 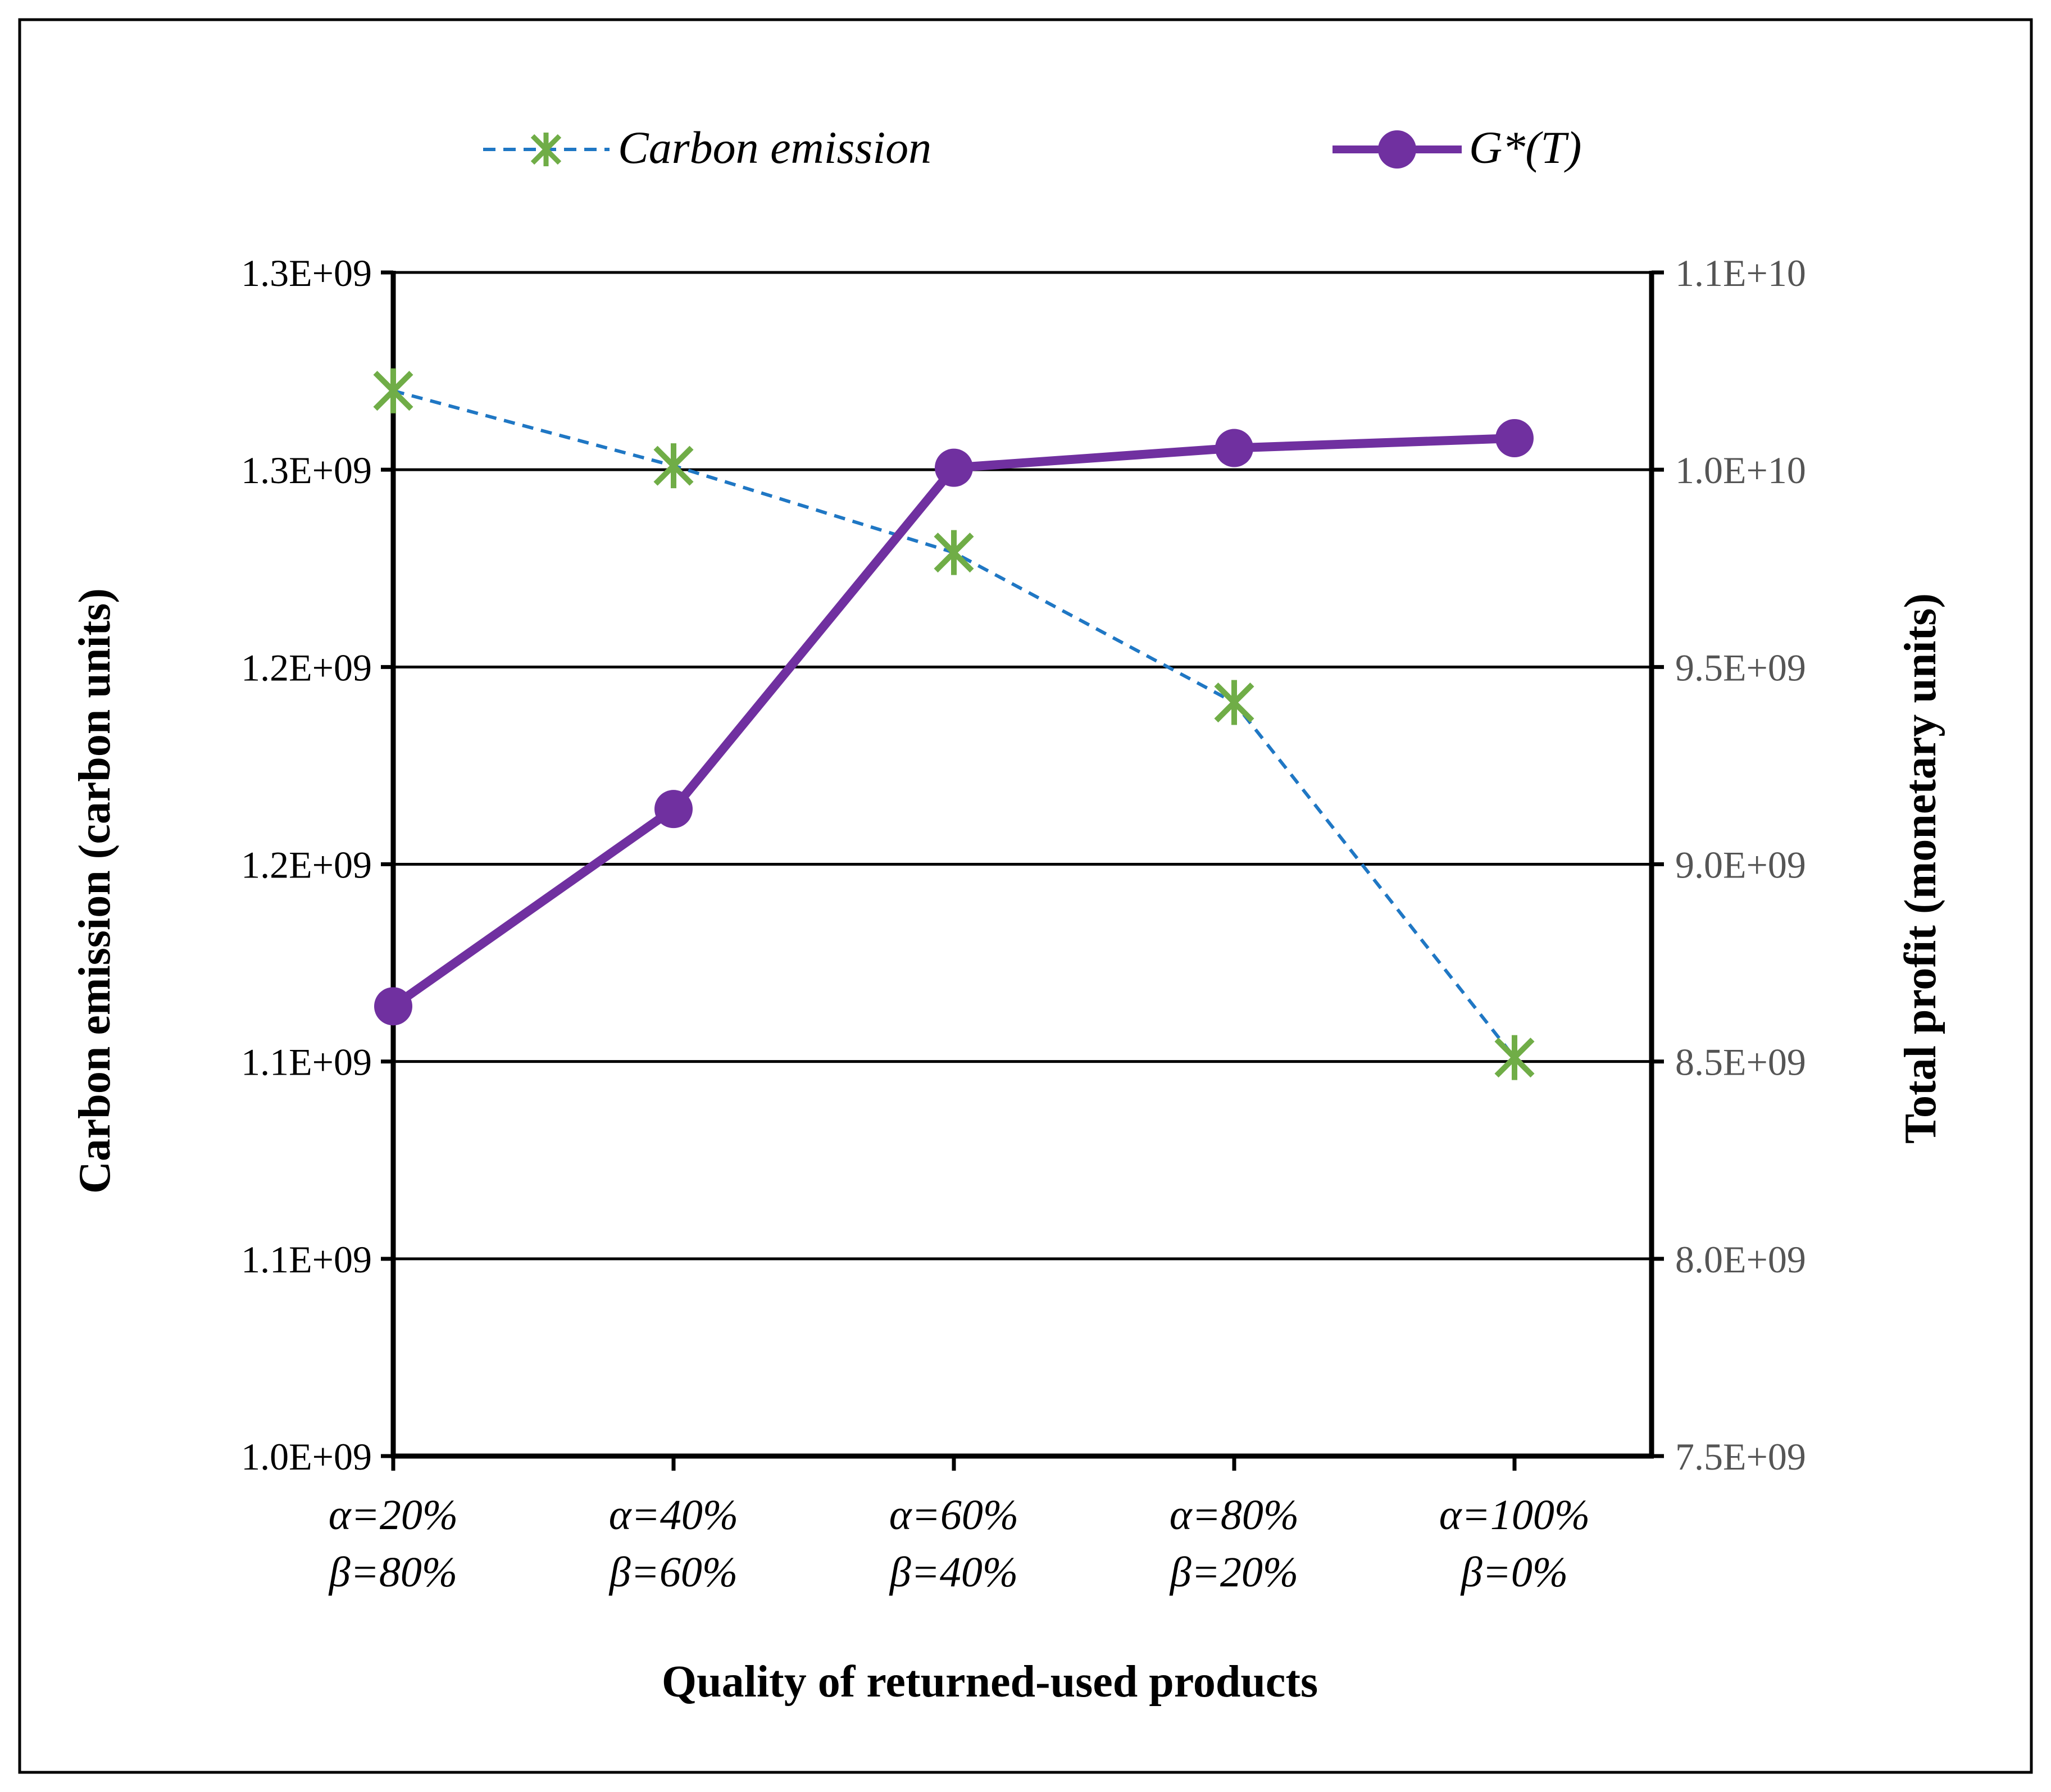 What do you see at coordinates (1457, 147) in the screenshot?
I see `legend-gt: G*(T)` at bounding box center [1457, 147].